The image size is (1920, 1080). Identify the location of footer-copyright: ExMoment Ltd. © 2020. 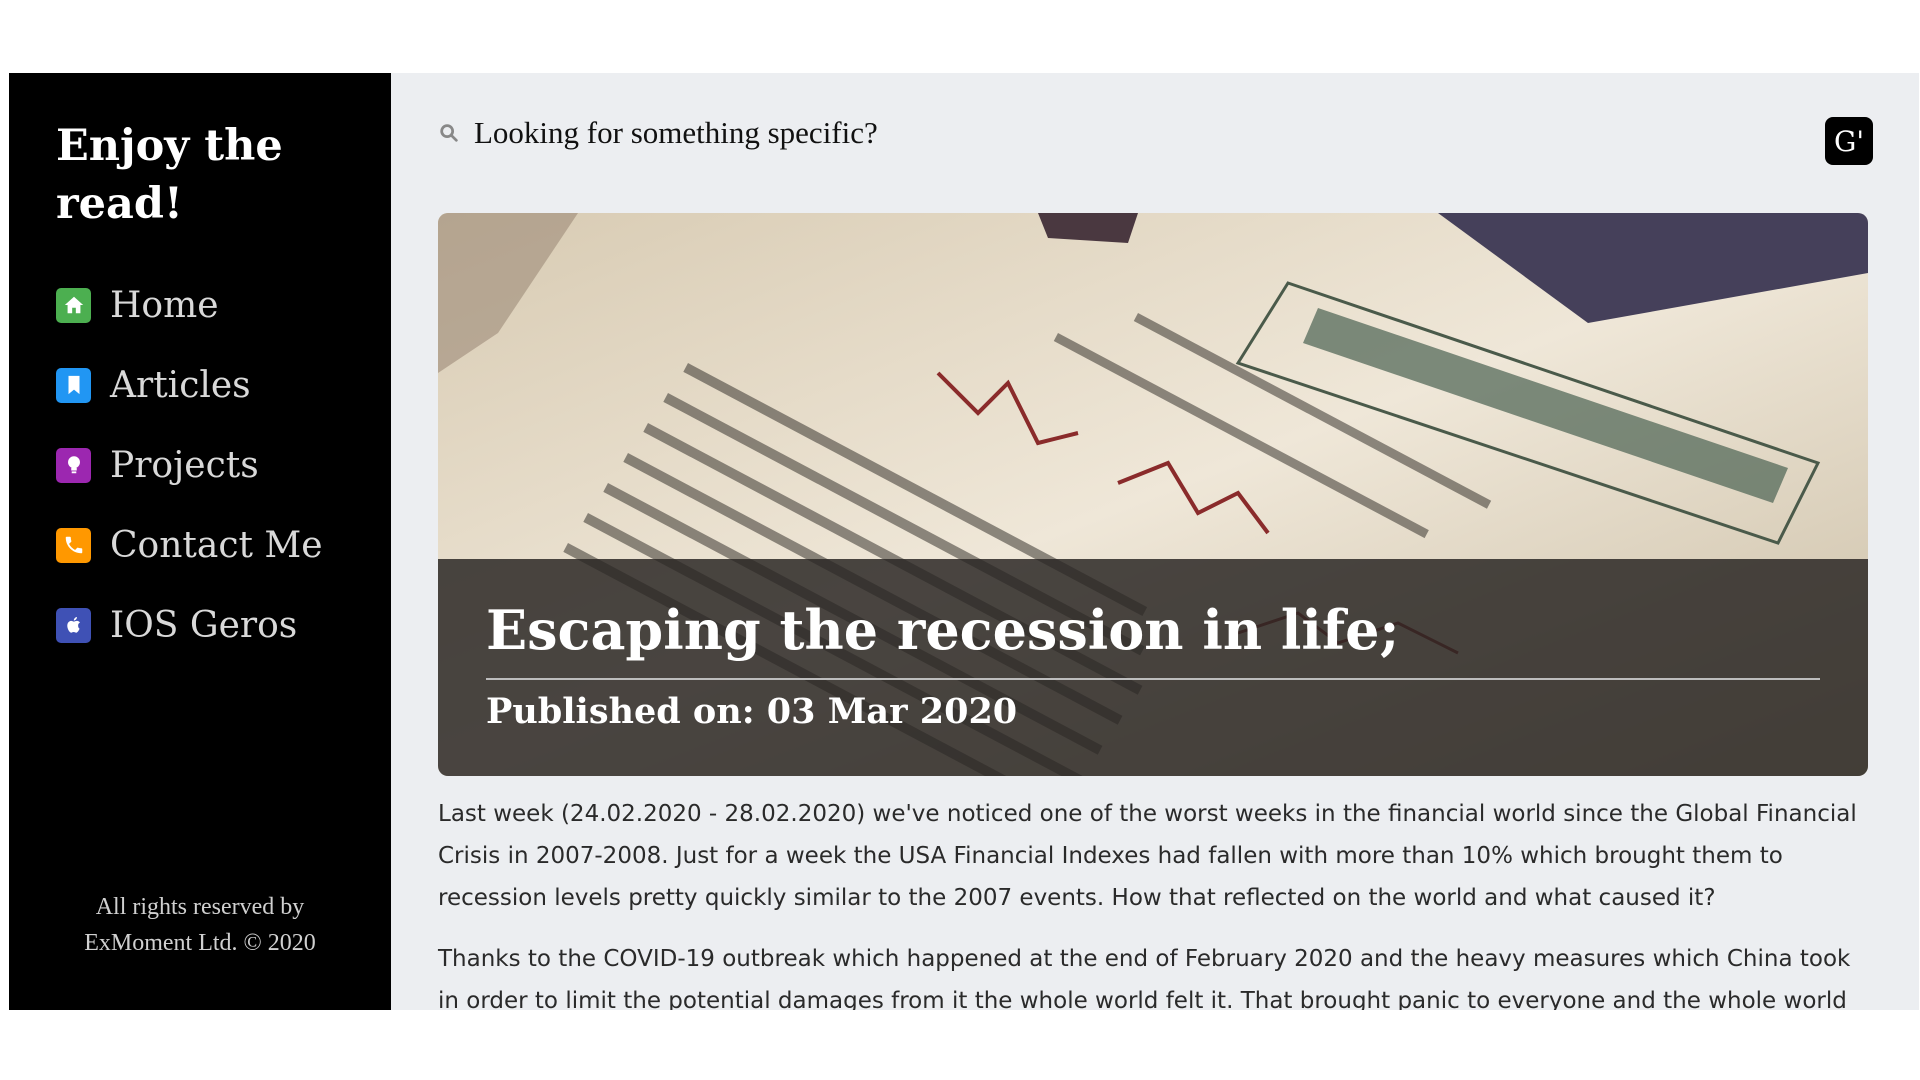
(200, 943).